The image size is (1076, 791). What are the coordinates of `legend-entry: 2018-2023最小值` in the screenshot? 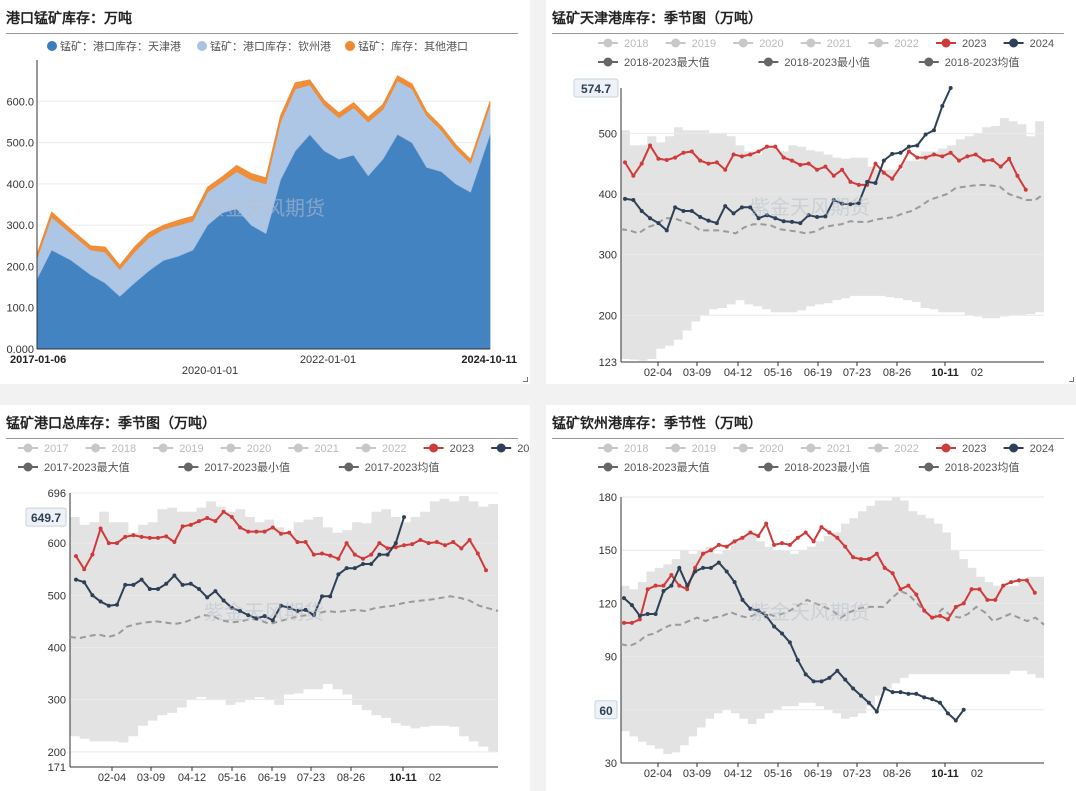 It's located at (827, 62).